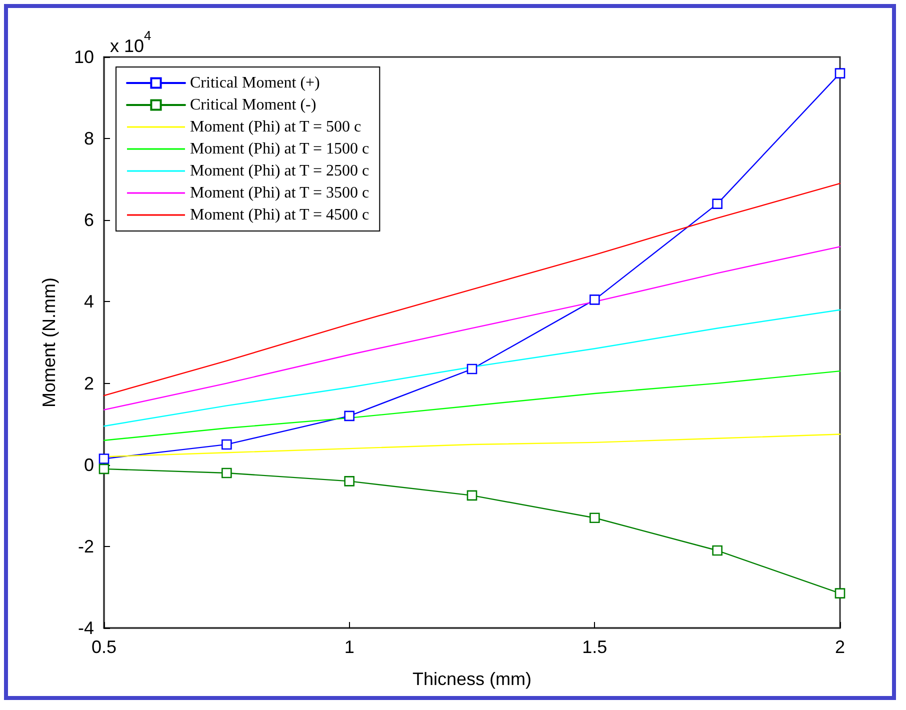 The width and height of the screenshot is (906, 710). What do you see at coordinates (104, 647) in the screenshot?
I see `x-tick-label: 0.5` at bounding box center [104, 647].